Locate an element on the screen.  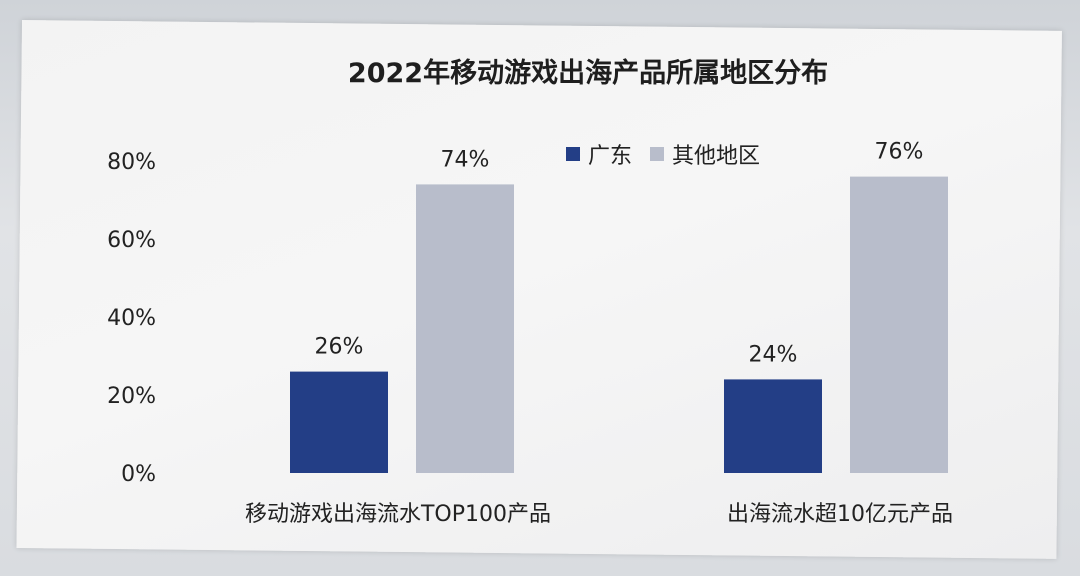
data-label-guangdong-2: 24% is located at coordinates (773, 354).